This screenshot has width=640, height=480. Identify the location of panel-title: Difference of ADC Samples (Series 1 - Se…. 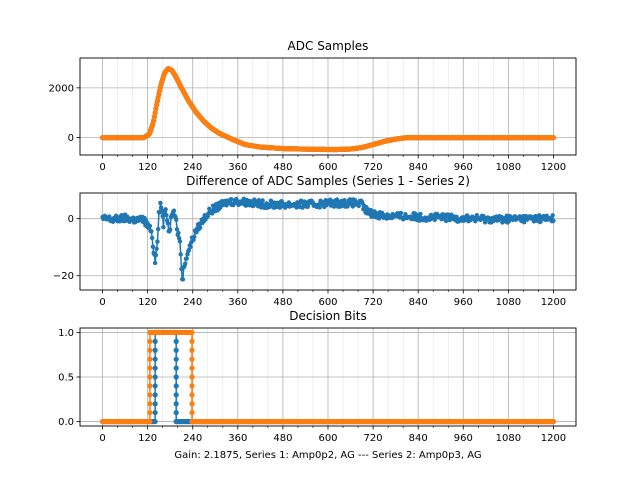
(328, 181).